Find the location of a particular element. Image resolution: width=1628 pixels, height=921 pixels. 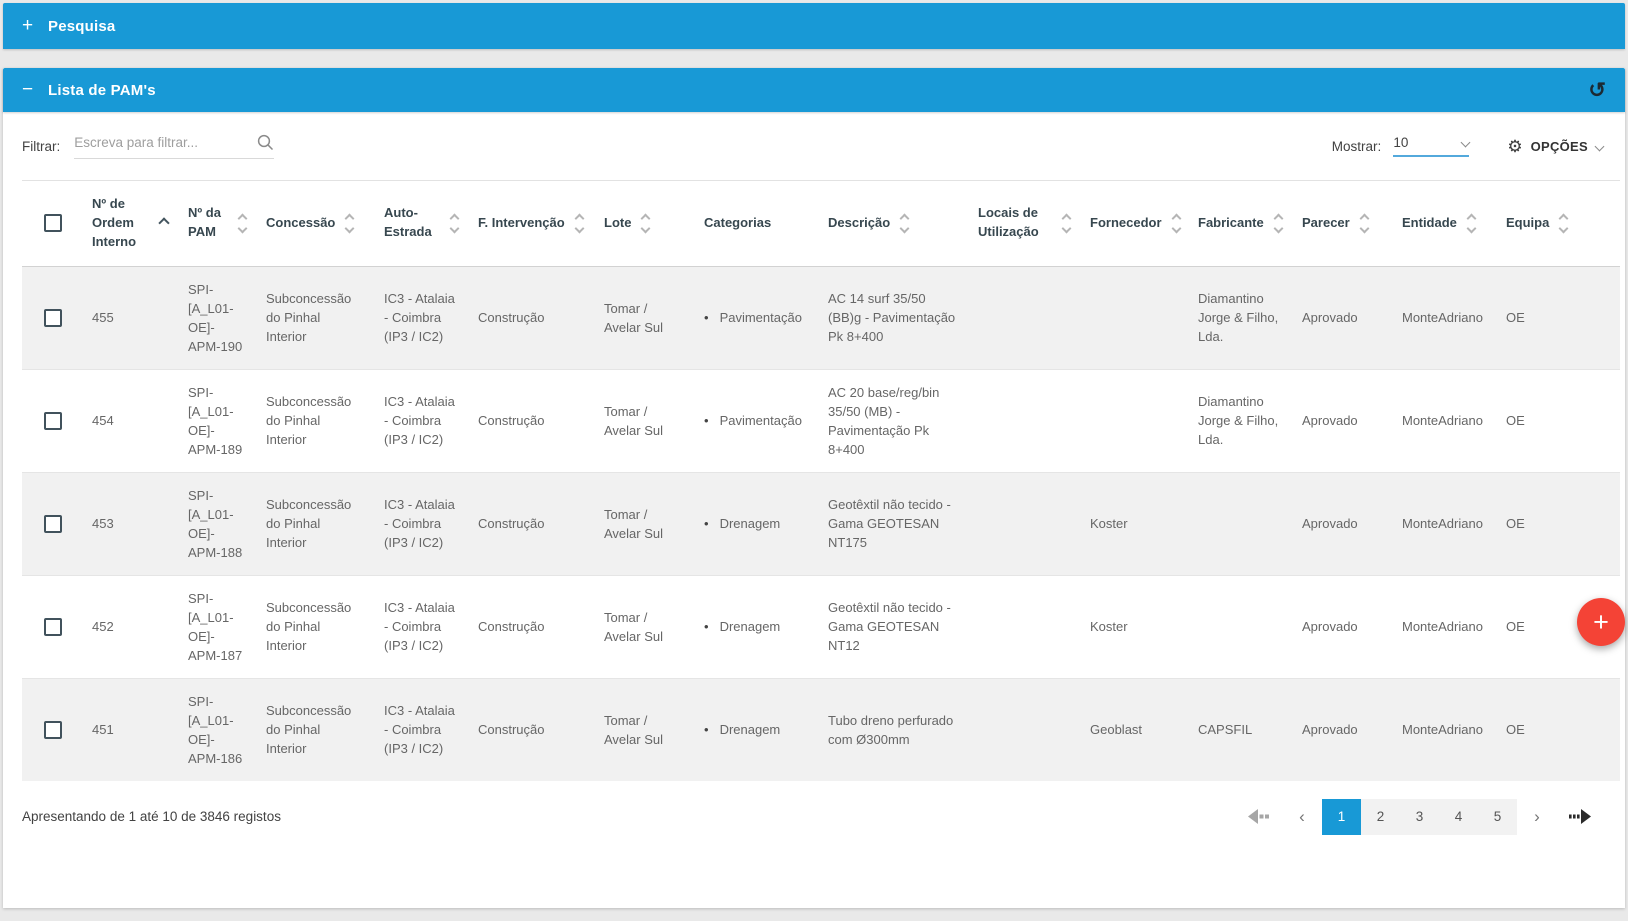

column-header: Descrição is located at coordinates (893, 224).